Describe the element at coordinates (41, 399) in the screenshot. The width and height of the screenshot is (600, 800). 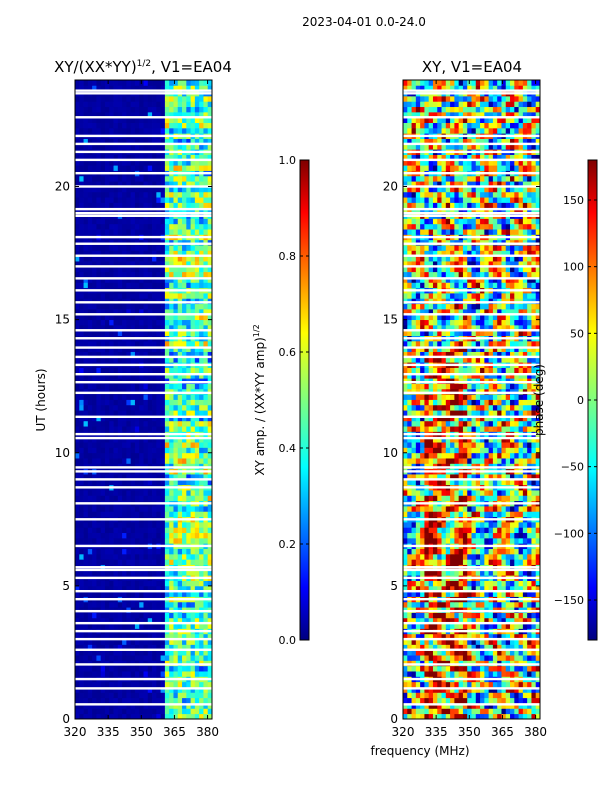
I see `amplitude-y-label: UT (hours)` at that location.